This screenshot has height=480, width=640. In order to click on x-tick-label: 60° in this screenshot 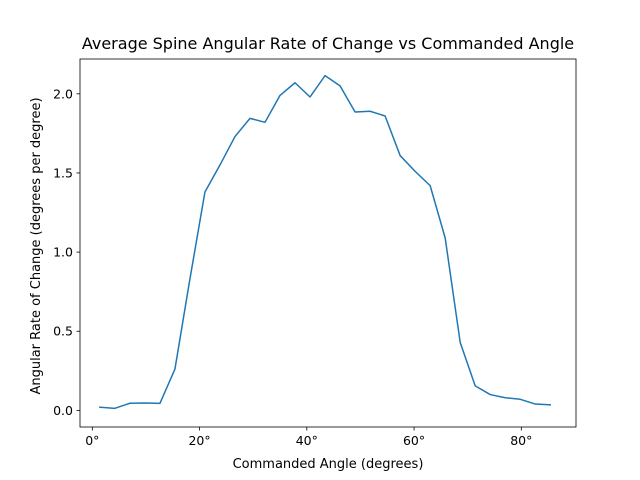, I will do `click(414, 440)`.